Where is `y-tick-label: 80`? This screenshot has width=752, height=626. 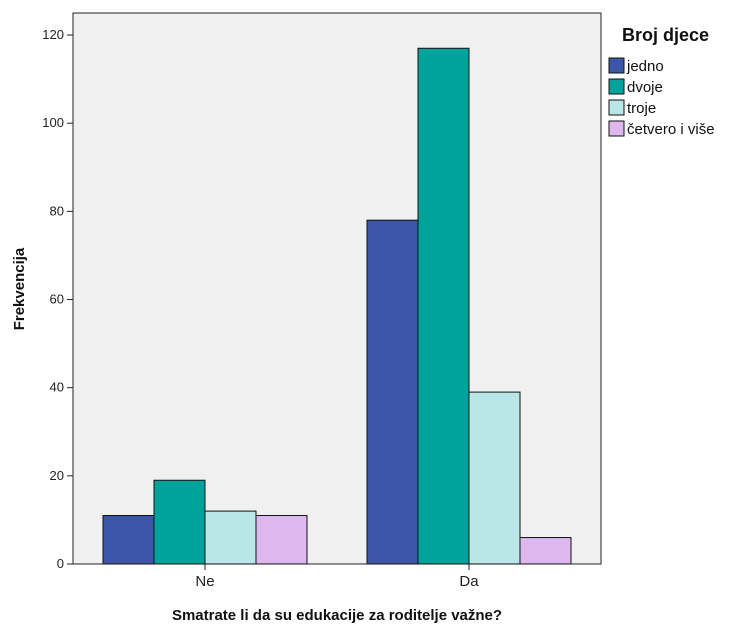
y-tick-label: 80 is located at coordinates (57, 210).